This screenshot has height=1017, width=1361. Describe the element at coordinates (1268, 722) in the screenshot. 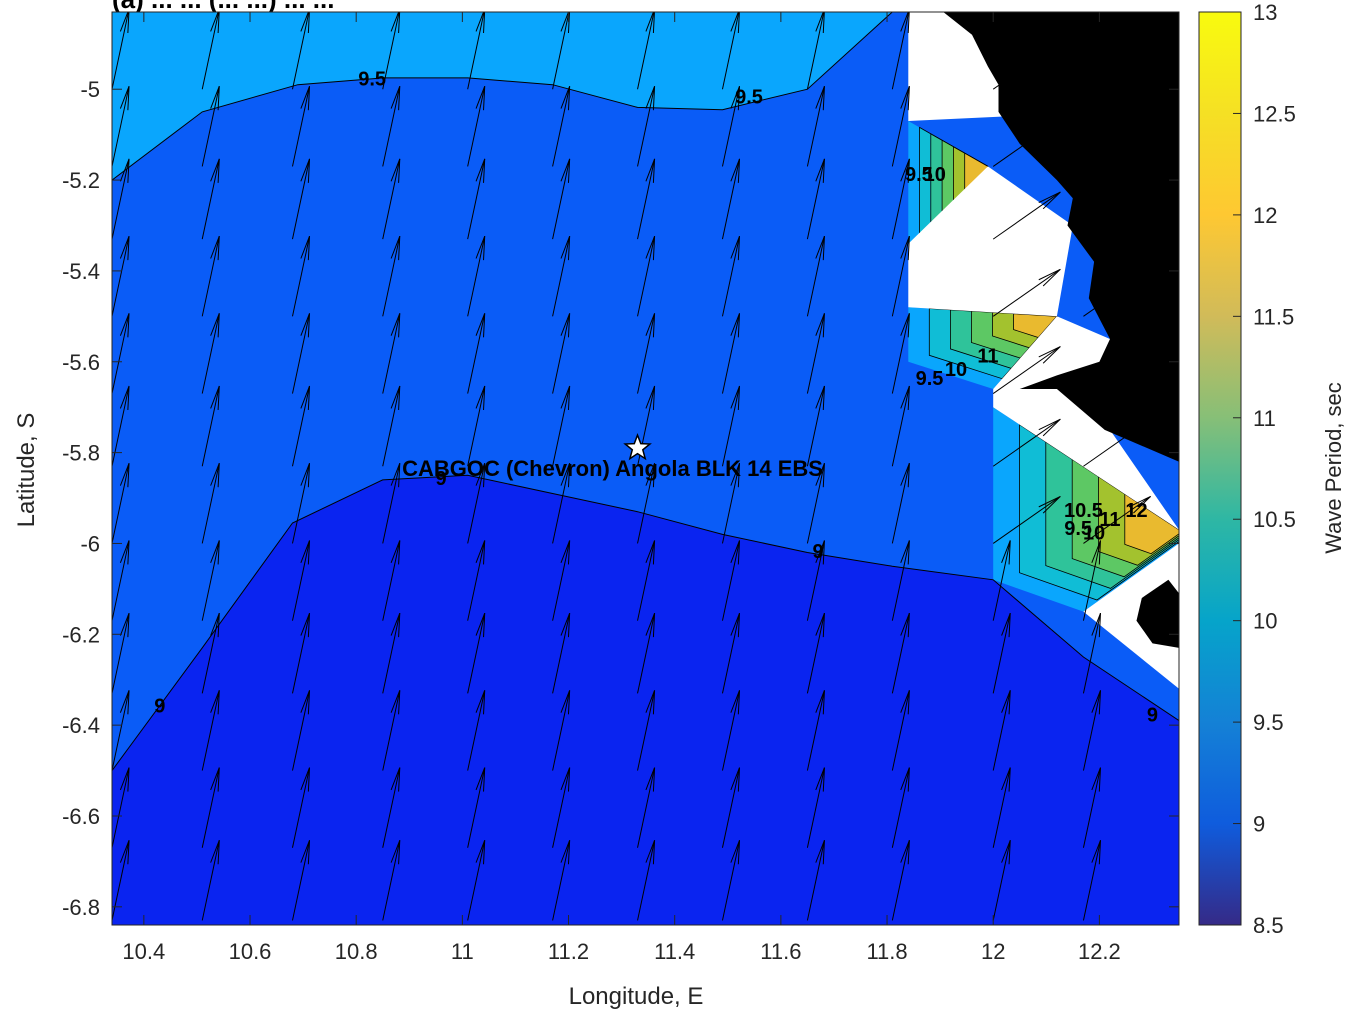

I see `colorbar-tick-label: 9.5` at that location.